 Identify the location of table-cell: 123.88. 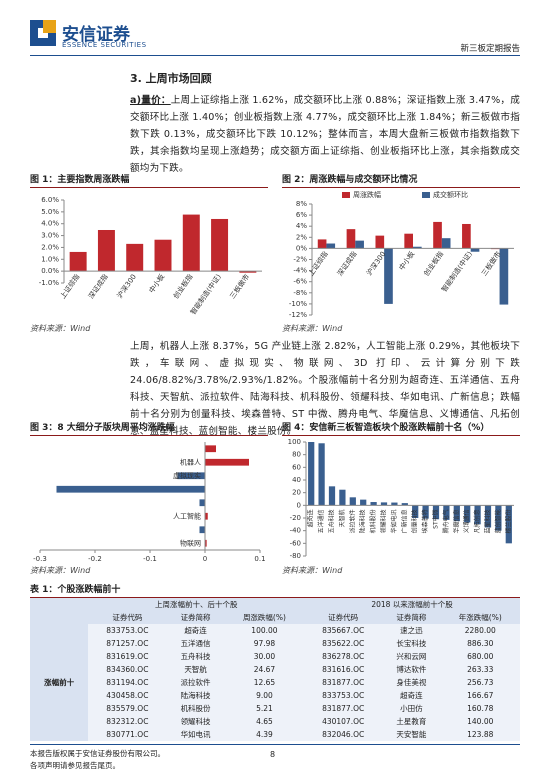
(480, 734).